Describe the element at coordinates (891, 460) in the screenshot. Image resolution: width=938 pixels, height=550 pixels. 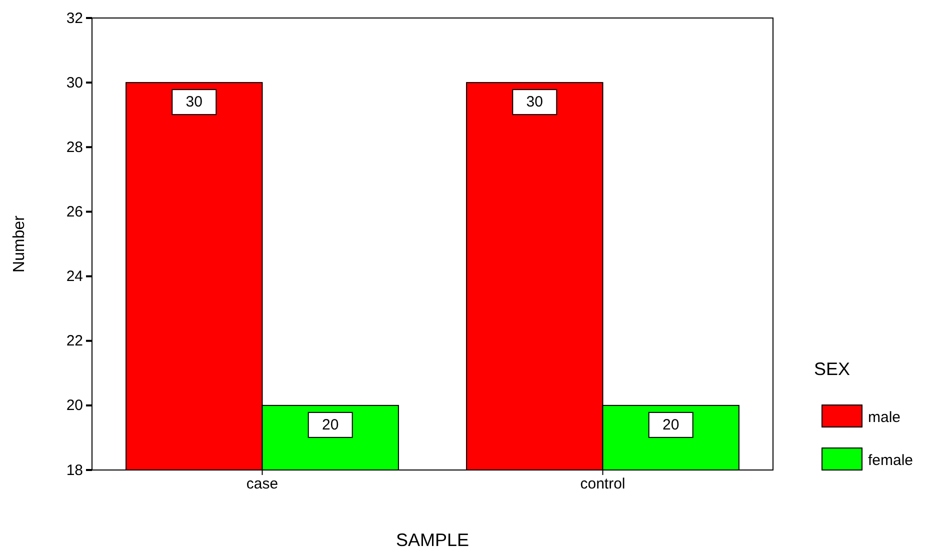
I see `legend-label: female` at that location.